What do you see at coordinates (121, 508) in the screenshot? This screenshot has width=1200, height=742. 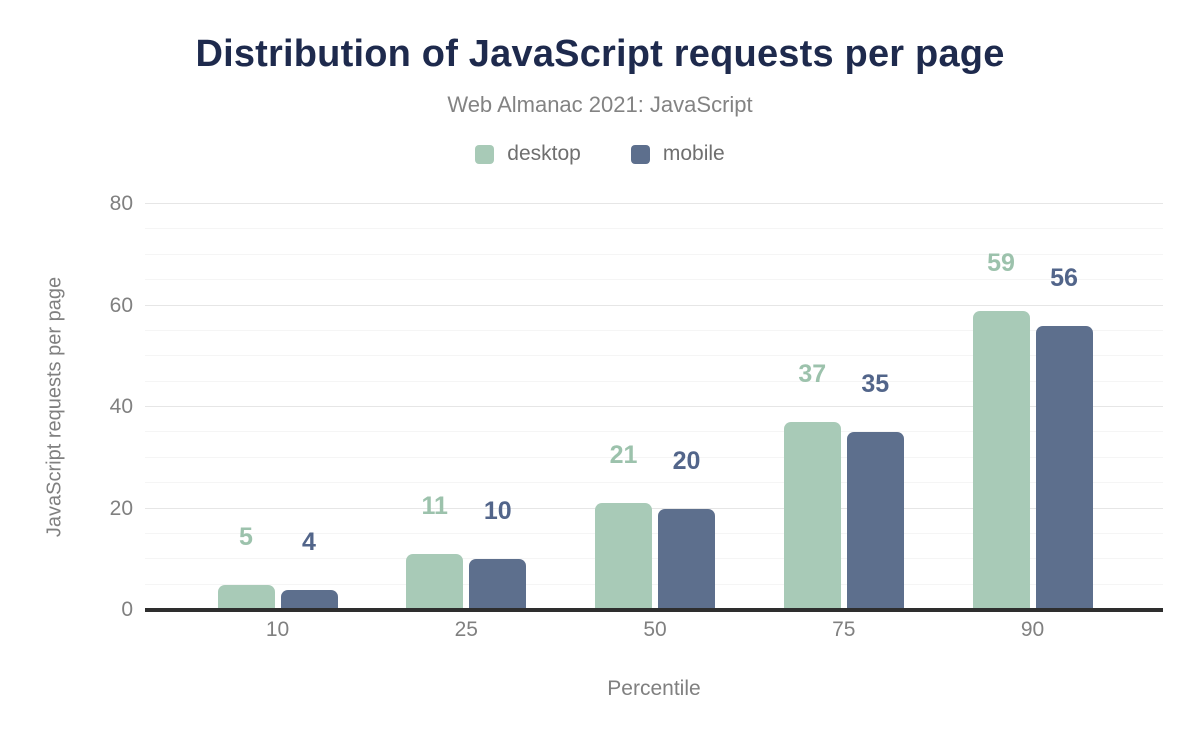 I see `y-tick-label-20: 20` at bounding box center [121, 508].